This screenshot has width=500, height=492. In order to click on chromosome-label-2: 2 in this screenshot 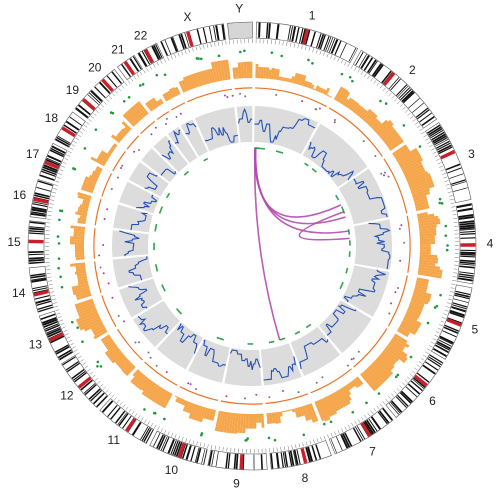, I will do `click(412, 70)`.